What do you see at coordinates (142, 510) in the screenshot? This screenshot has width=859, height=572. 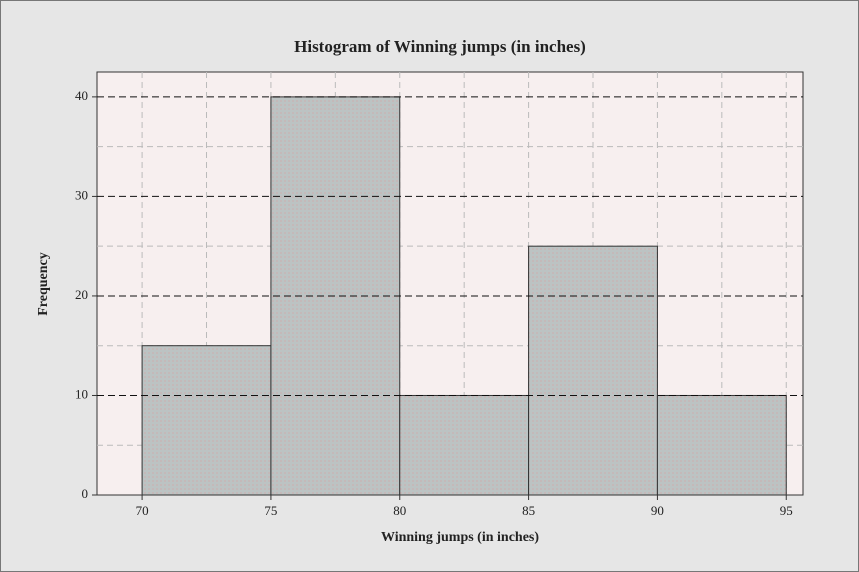 I see `x-tick-label: 70` at bounding box center [142, 510].